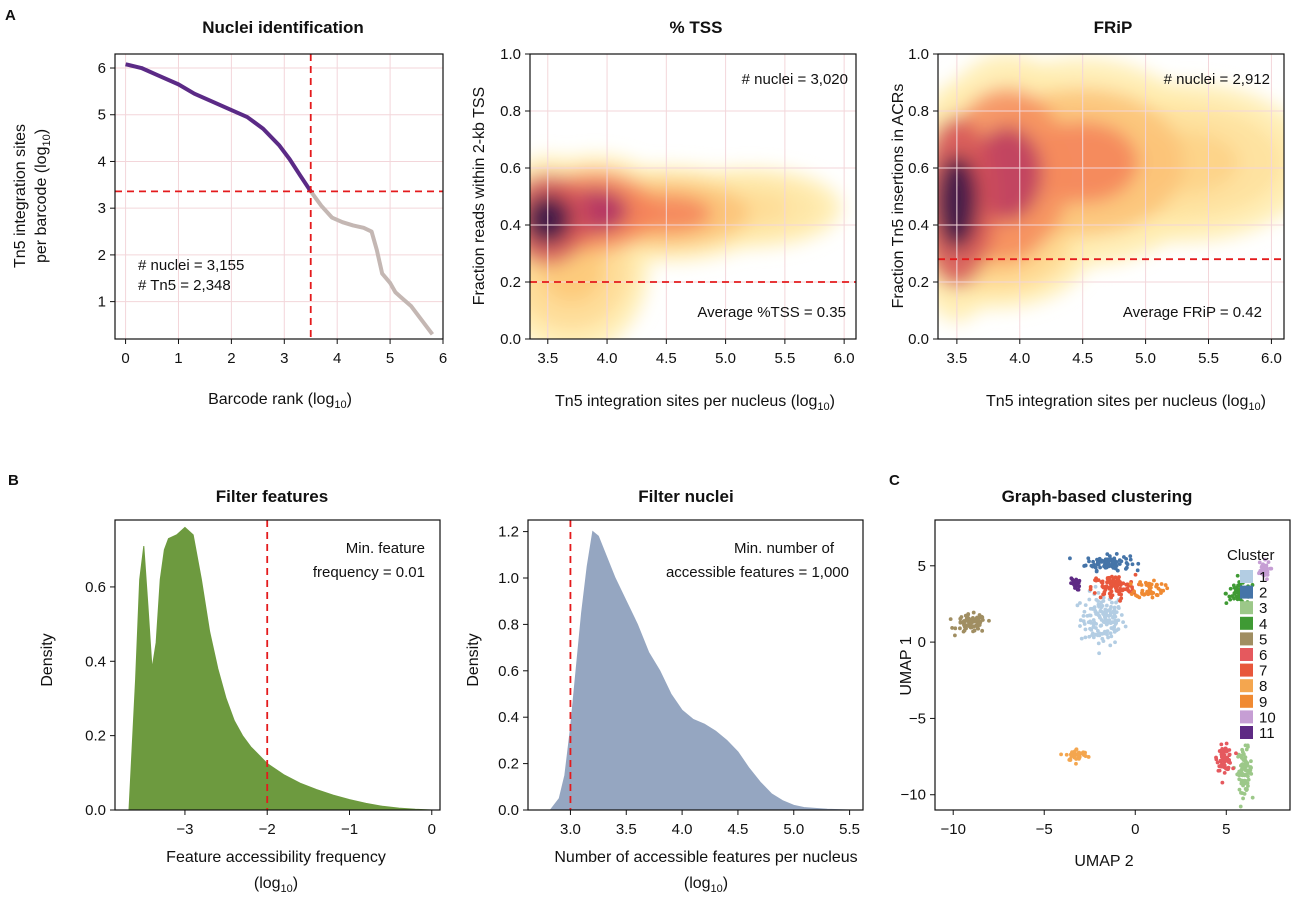 This screenshot has width=1309, height=899. What do you see at coordinates (510, 54) in the screenshot?
I see `y-tick-label: 1.0` at bounding box center [510, 54].